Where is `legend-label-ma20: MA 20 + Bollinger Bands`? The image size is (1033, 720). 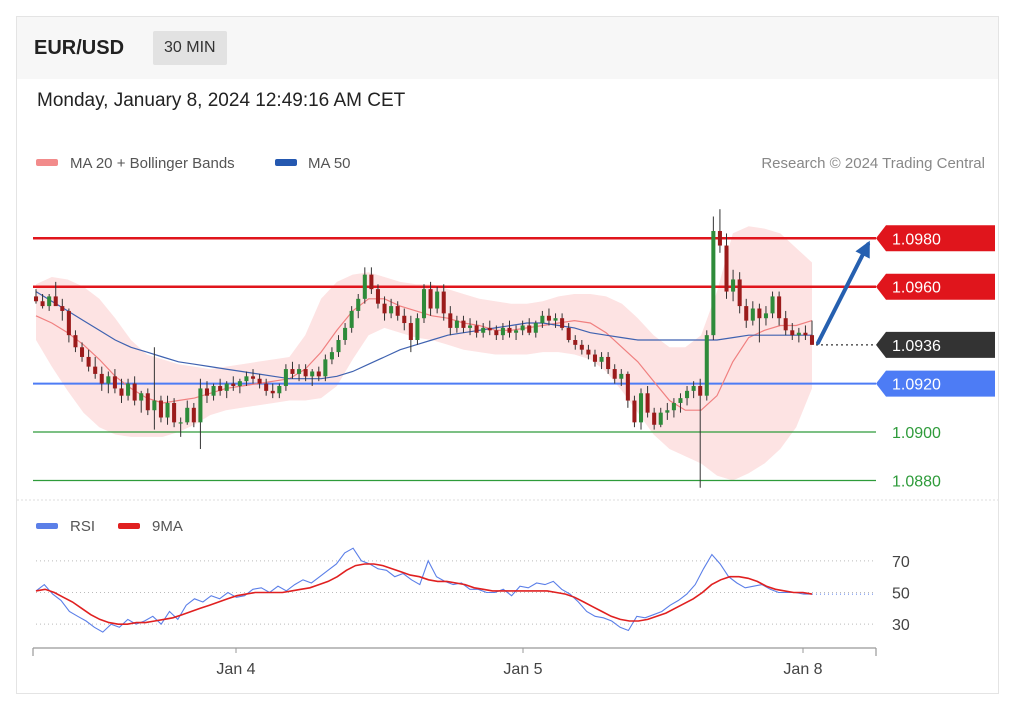
legend-label-ma20: MA 20 + Bollinger Bands is located at coordinates (152, 163).